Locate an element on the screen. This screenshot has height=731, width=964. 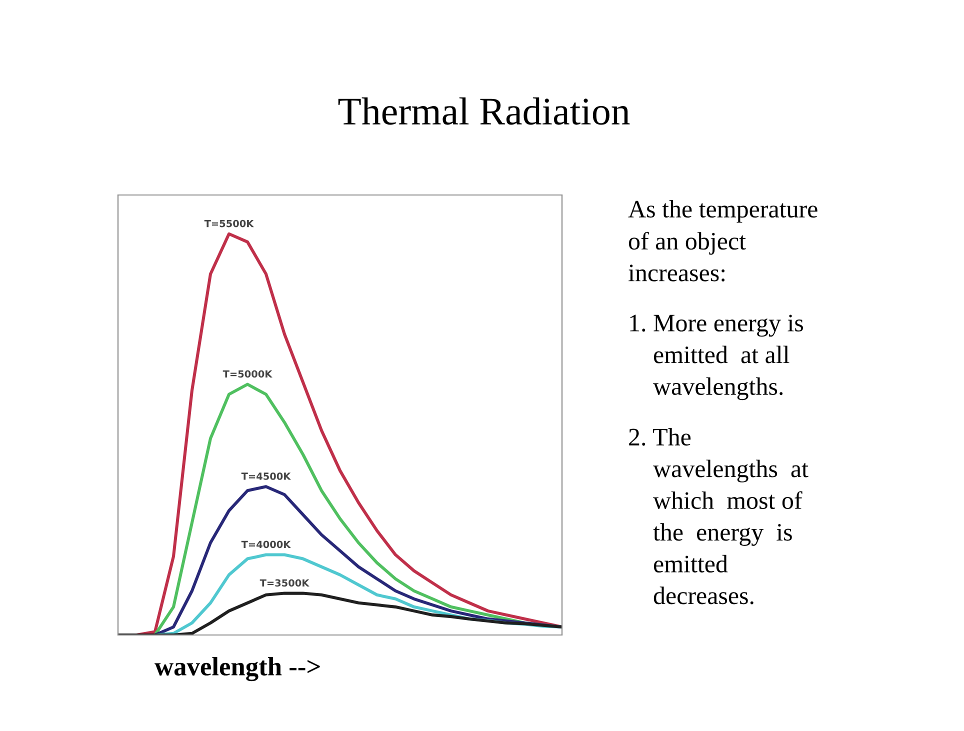
chart-title: Thermal Radiation is located at coordinates (484, 111).